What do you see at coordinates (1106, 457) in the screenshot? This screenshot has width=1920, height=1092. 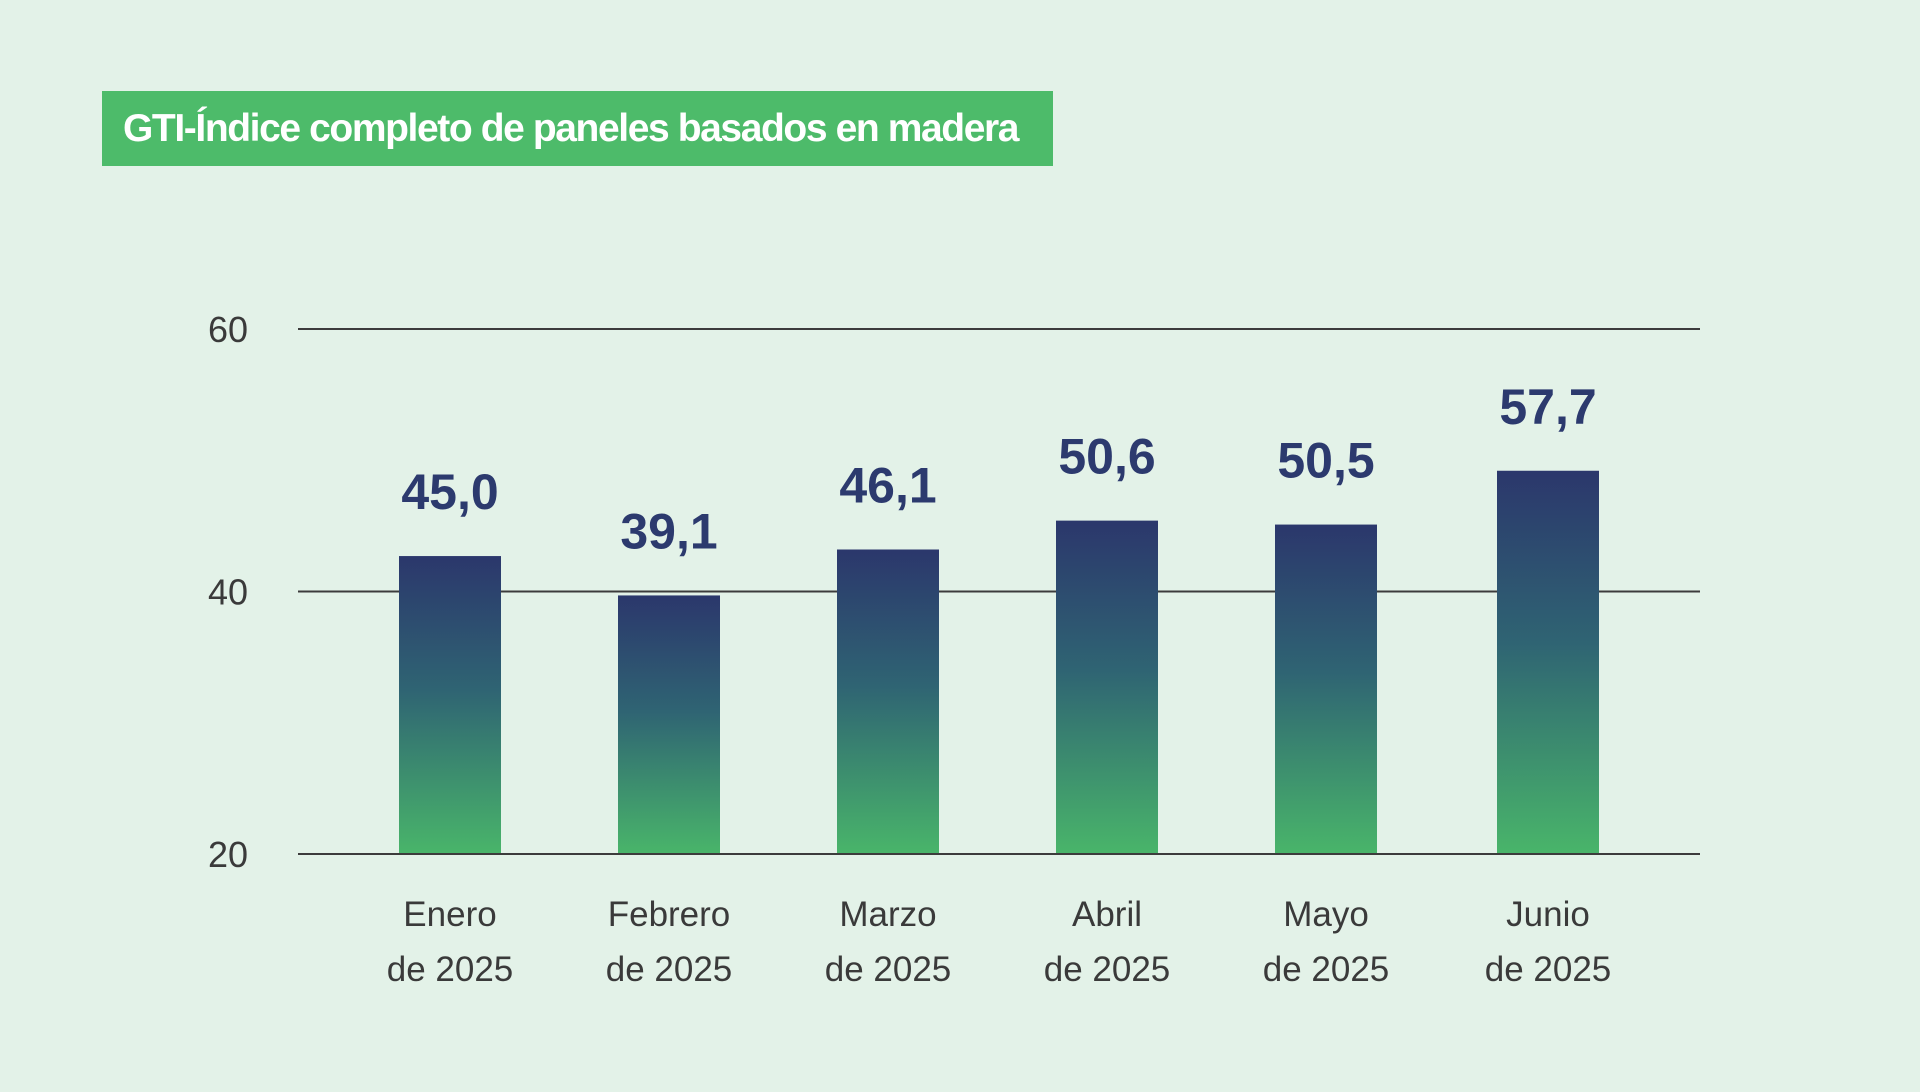 I see `value-label: 50,6` at bounding box center [1106, 457].